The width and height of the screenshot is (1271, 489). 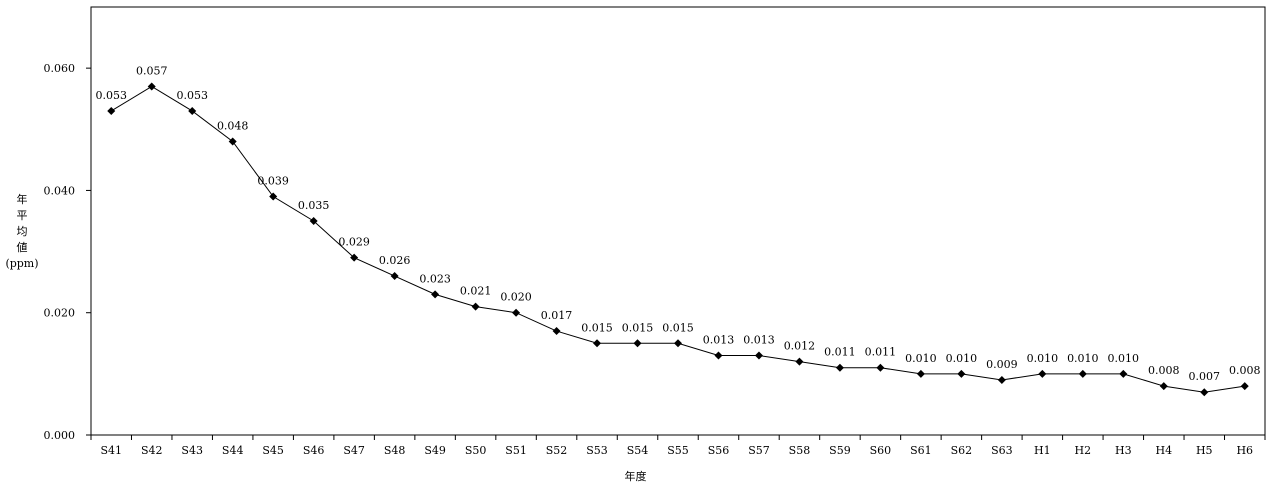 I want to click on x-tick-label: S52, so click(x=557, y=450).